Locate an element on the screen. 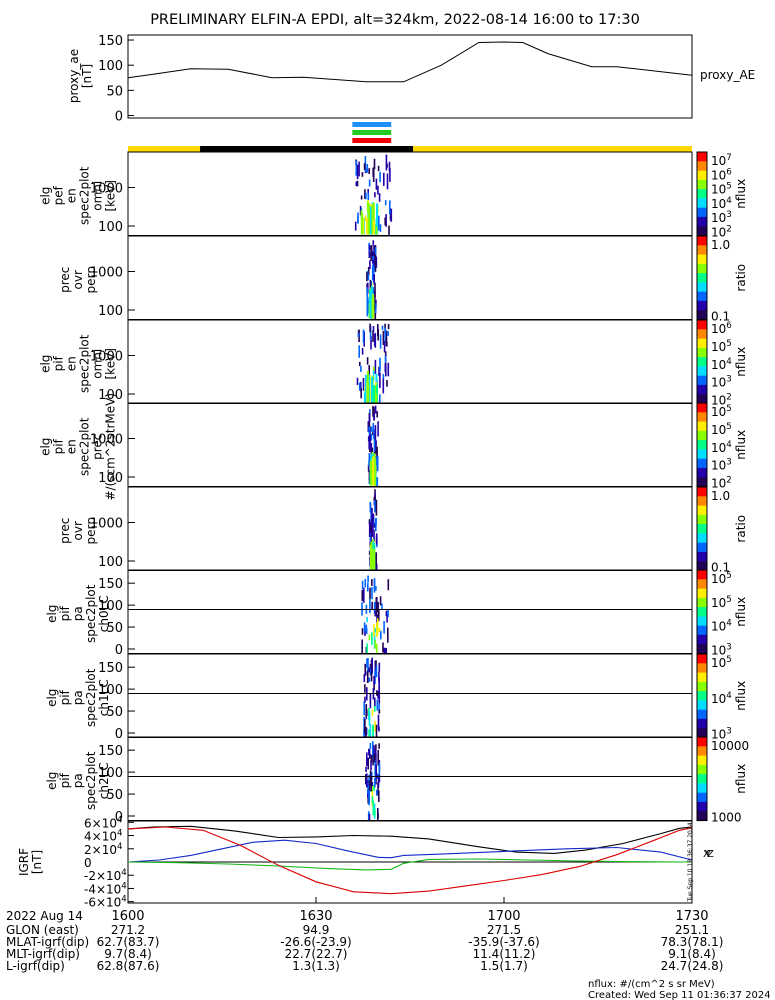 The image size is (775, 1000). panel-ylabel-line: en is located at coordinates (72, 363).